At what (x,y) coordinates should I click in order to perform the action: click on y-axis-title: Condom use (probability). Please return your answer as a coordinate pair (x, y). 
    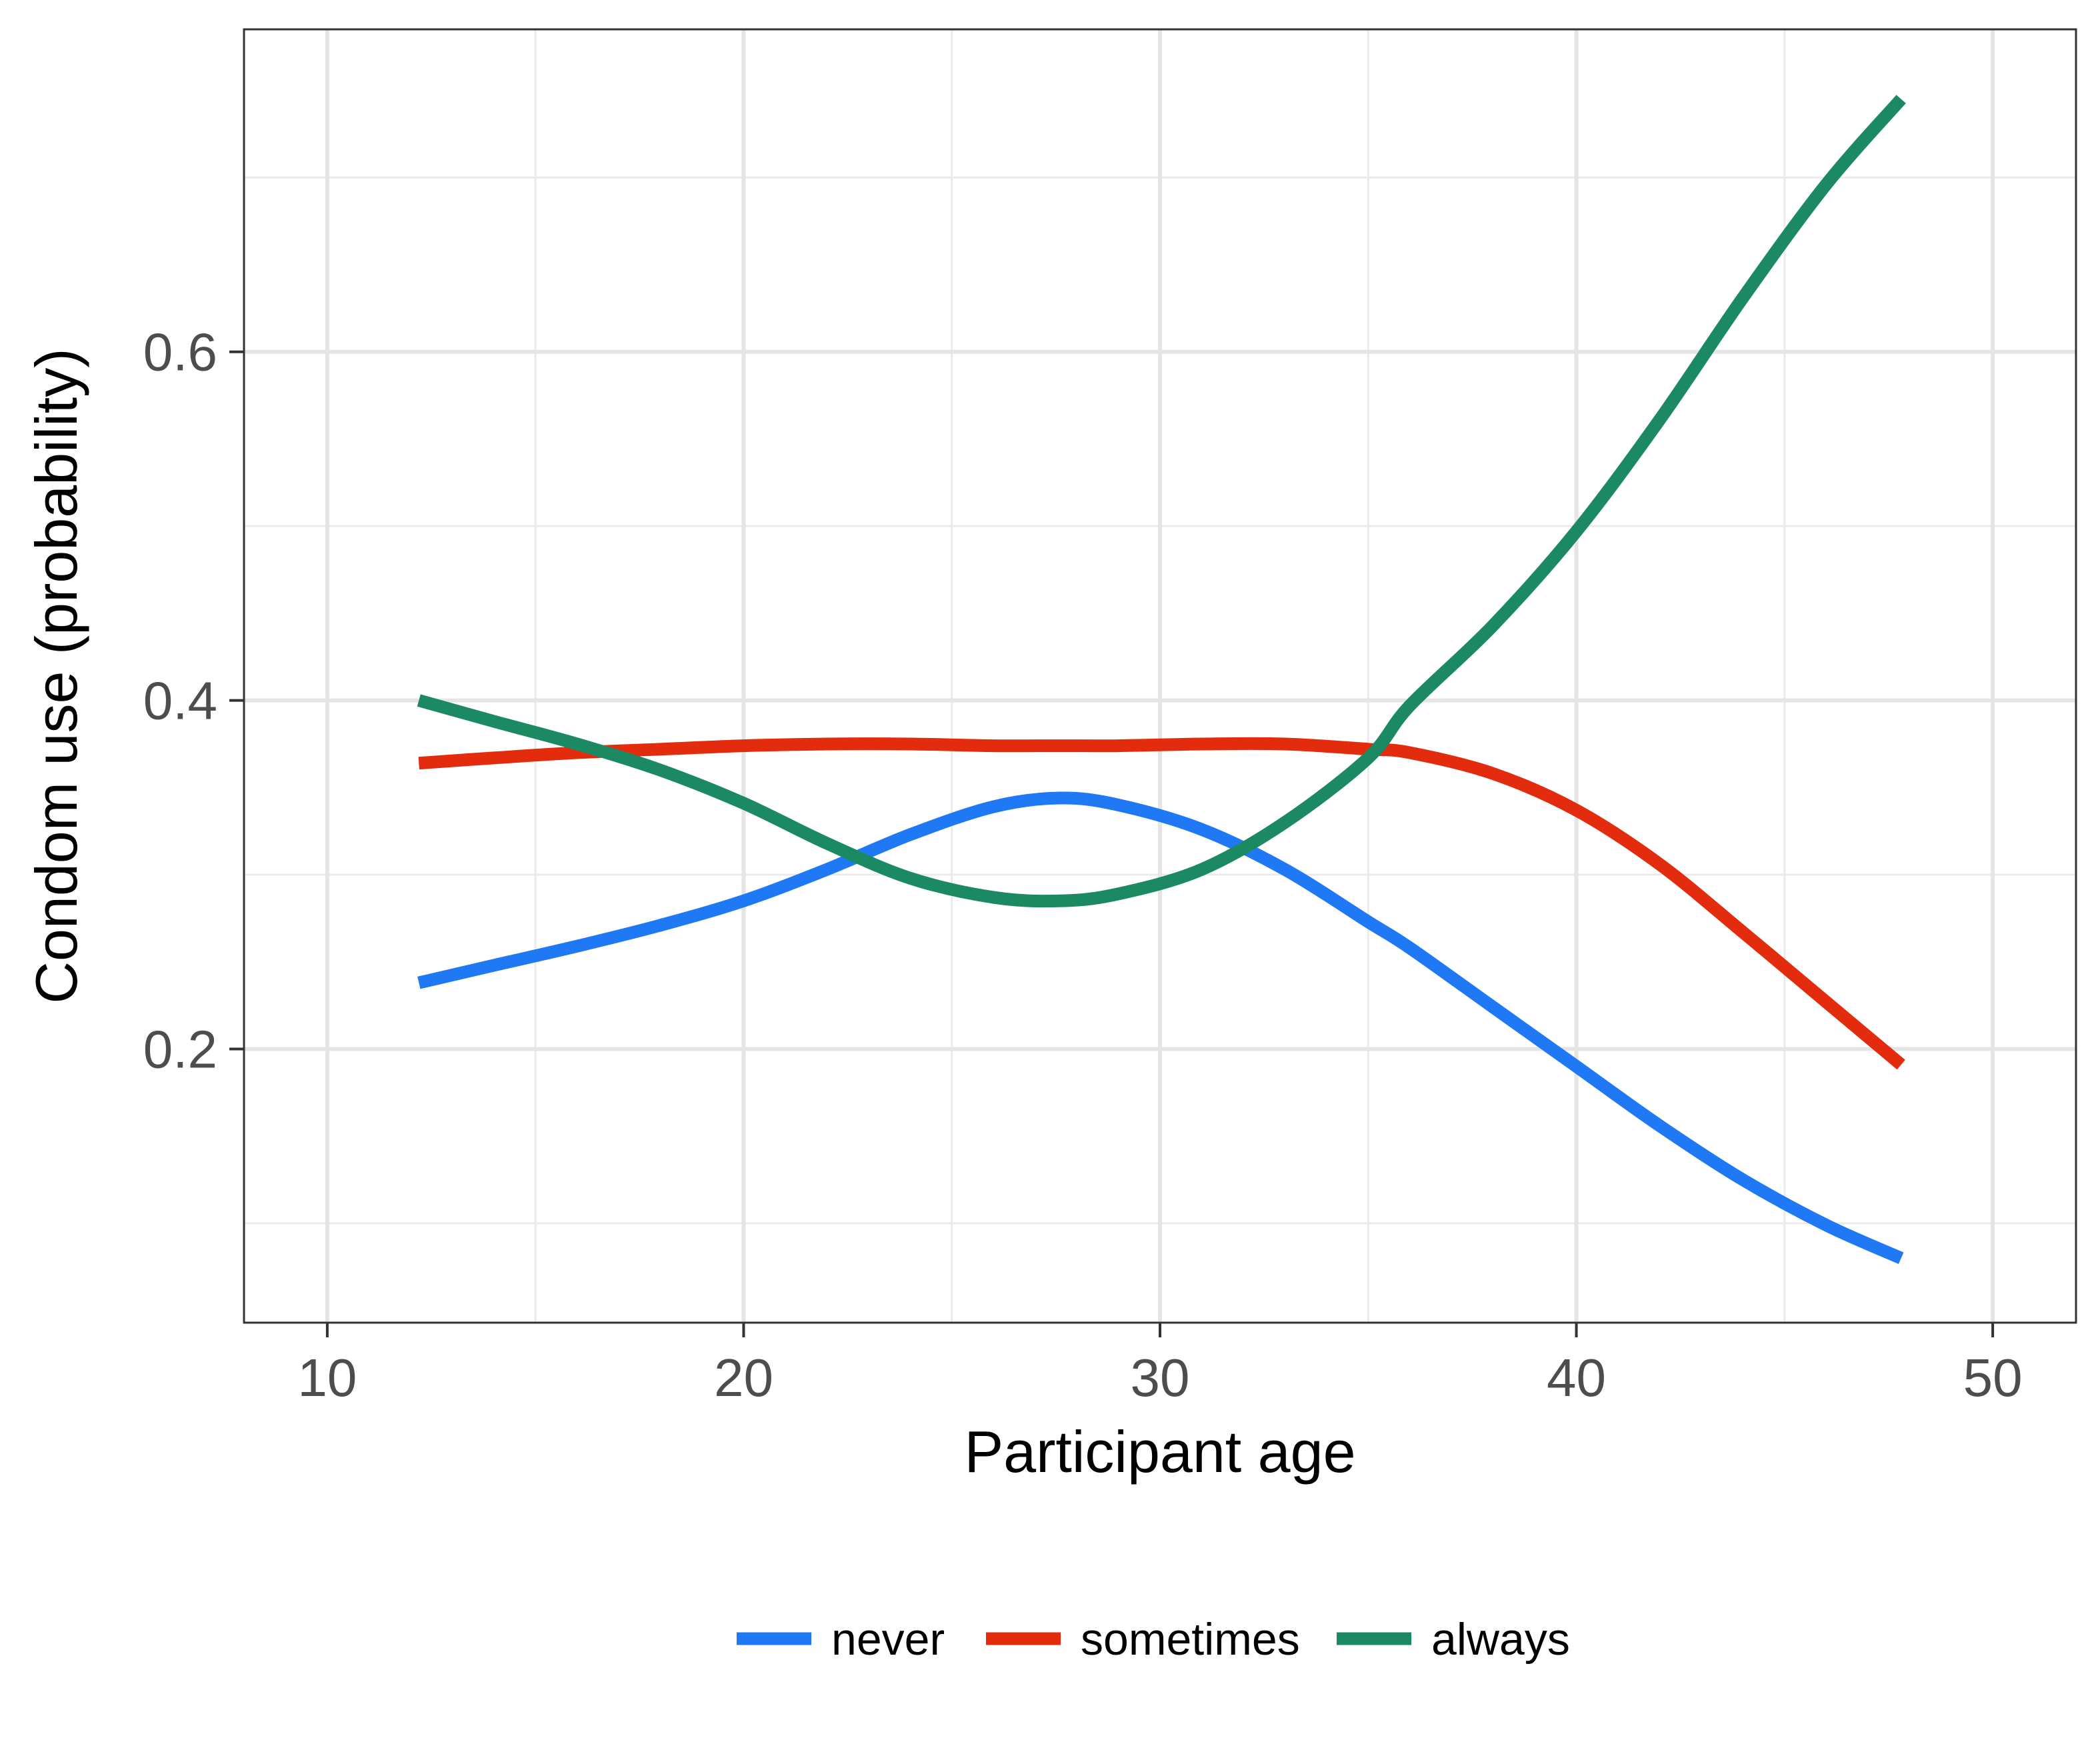
    Looking at the image, I should click on (56, 675).